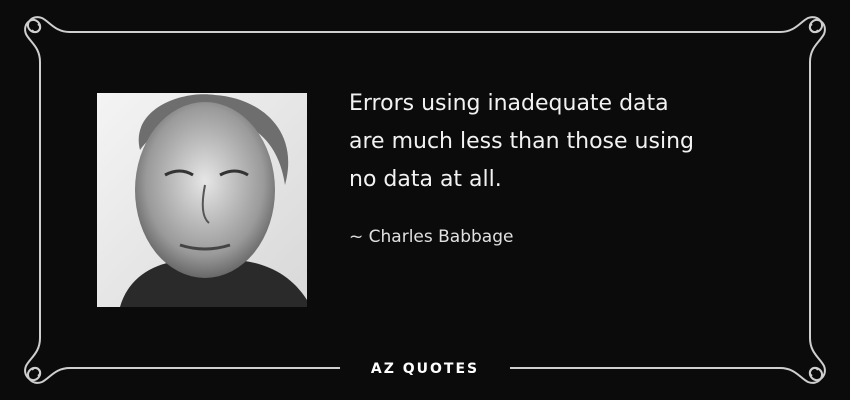  Describe the element at coordinates (509, 103) in the screenshot. I see `quote-line: Errors using inadequate data` at that location.